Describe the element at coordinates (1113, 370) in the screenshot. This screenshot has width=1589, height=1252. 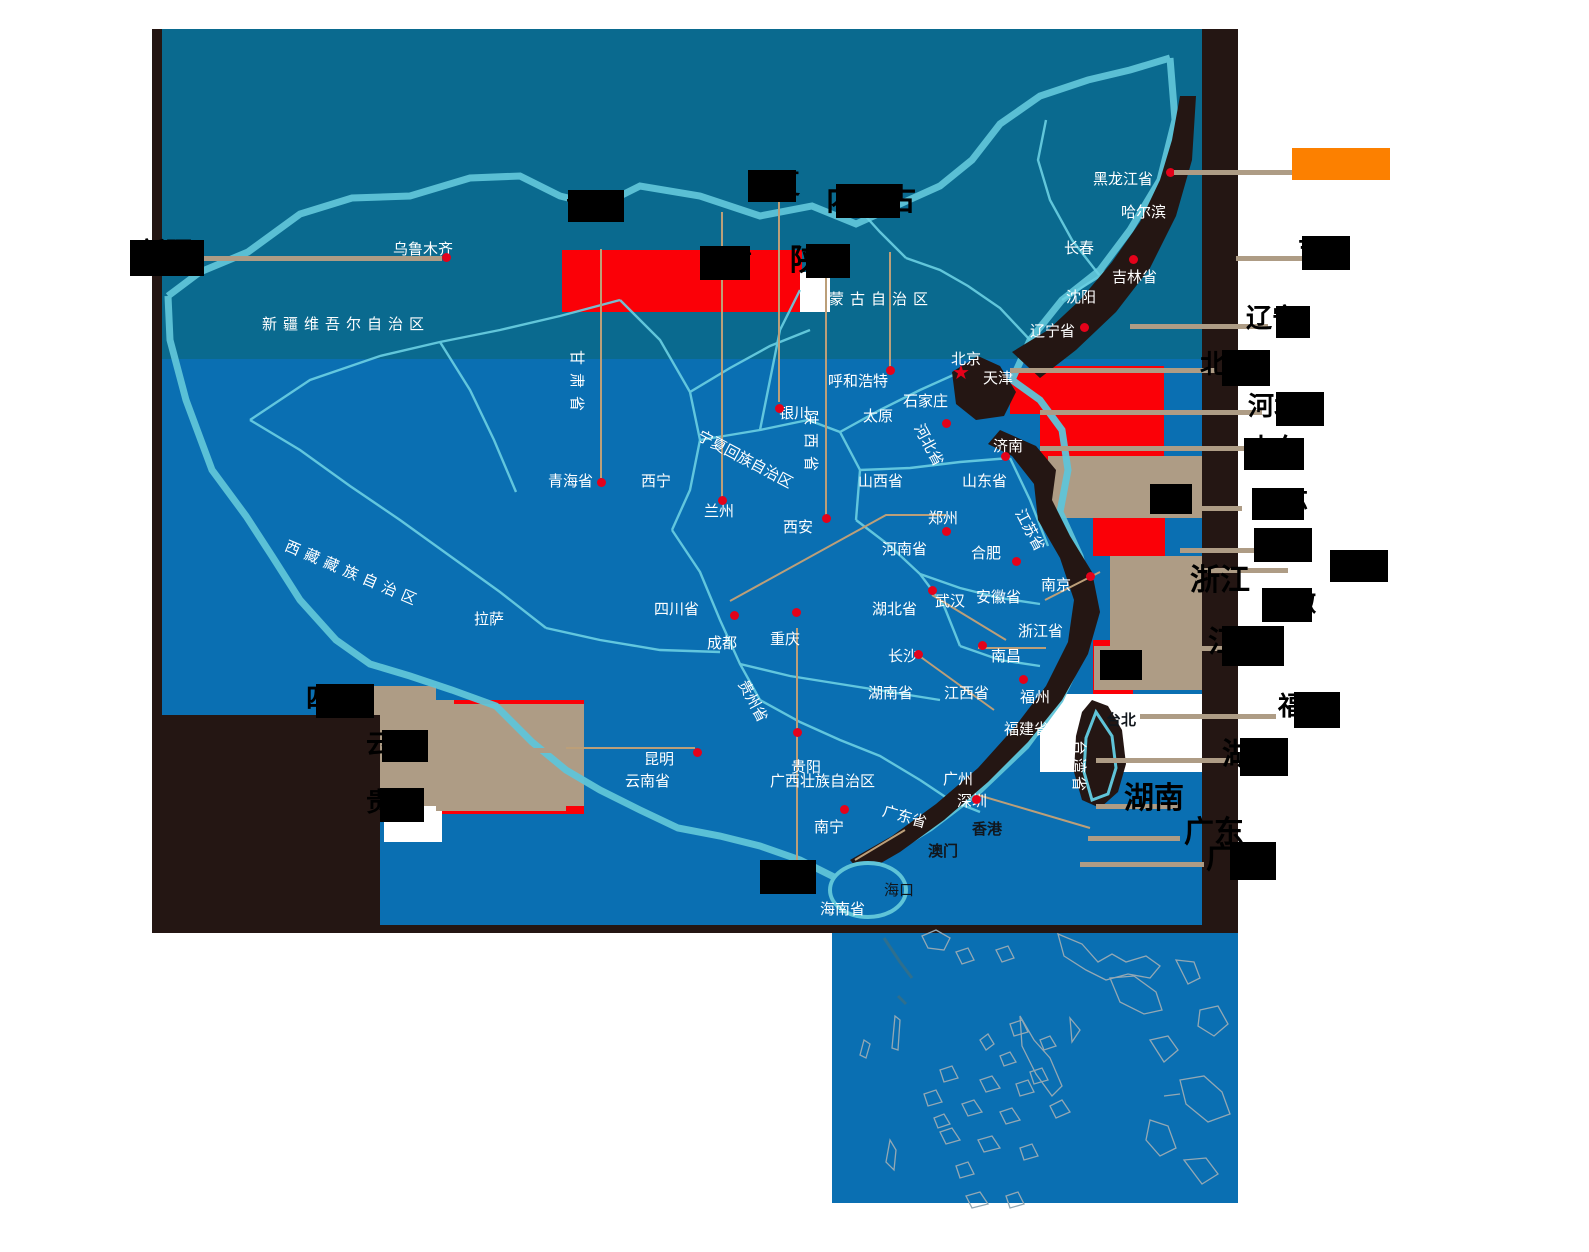
I see `leader-line-beijing` at that location.